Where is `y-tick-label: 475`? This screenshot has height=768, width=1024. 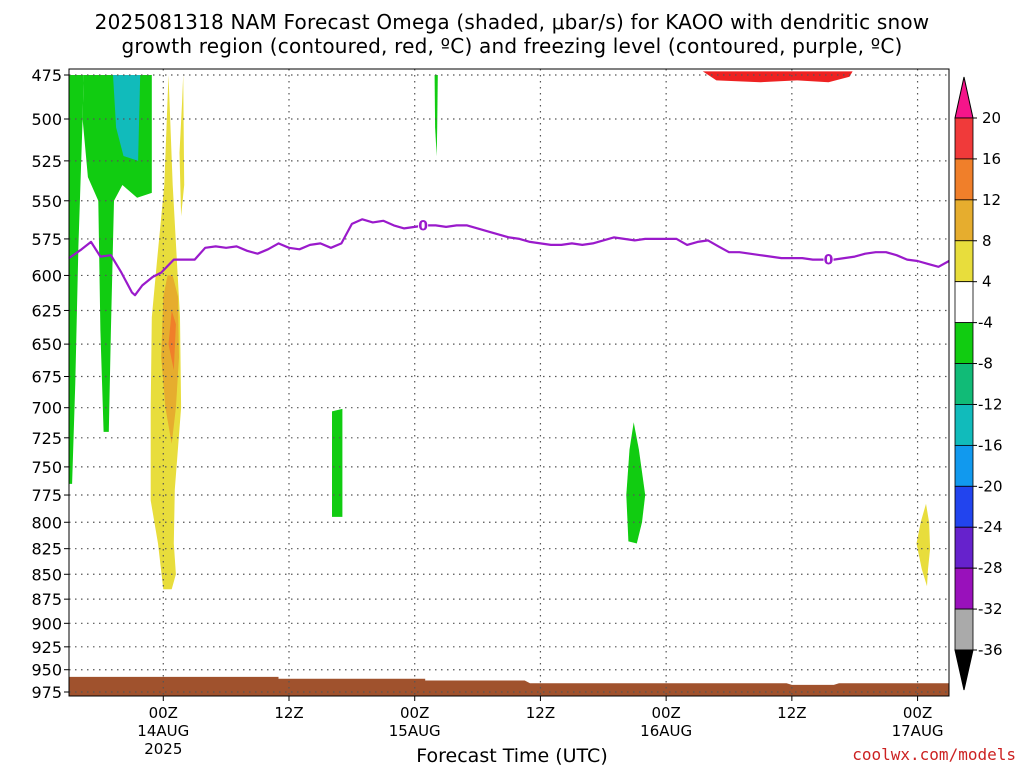
y-tick-label: 475 is located at coordinates (46, 75).